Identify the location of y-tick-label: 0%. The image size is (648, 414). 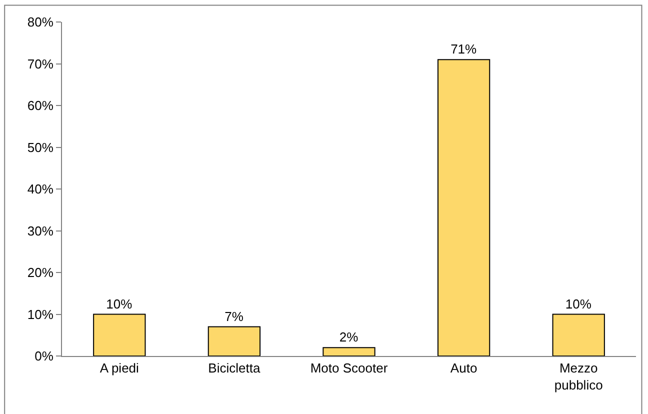
(44, 356).